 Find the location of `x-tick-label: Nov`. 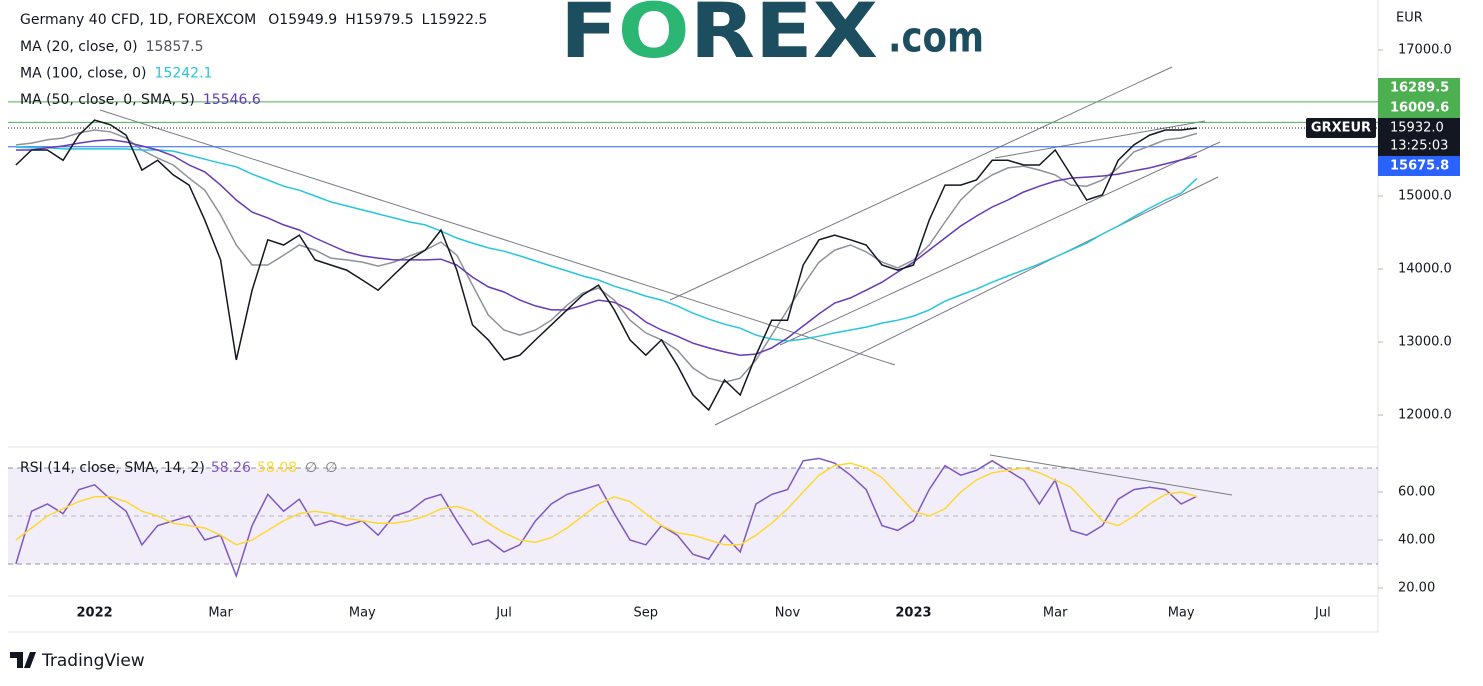

x-tick-label: Nov is located at coordinates (788, 613).